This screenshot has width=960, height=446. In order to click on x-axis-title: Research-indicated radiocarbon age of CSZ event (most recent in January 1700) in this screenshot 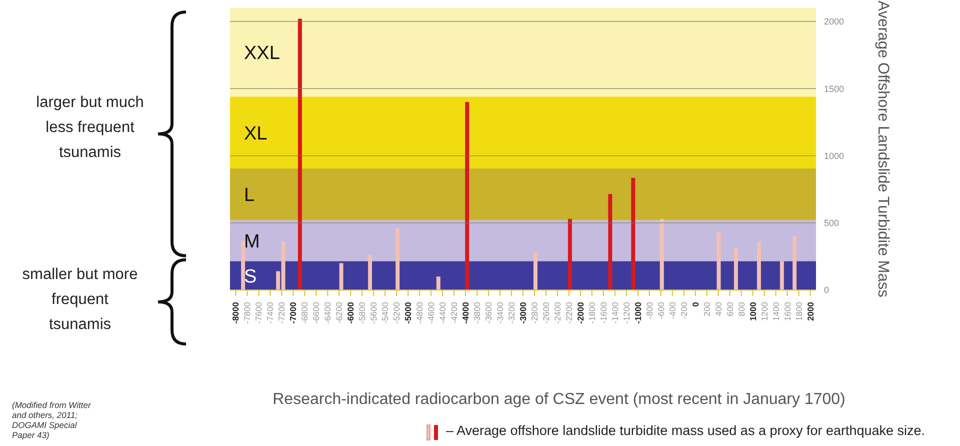, I will do `click(559, 399)`.